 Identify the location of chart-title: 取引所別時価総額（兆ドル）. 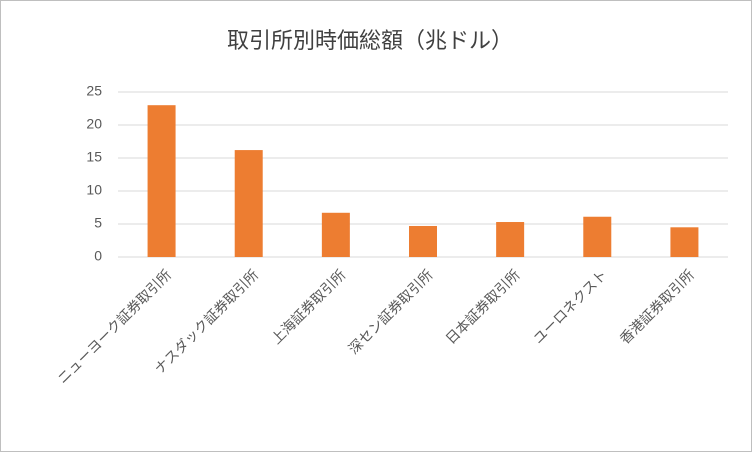
(370, 40).